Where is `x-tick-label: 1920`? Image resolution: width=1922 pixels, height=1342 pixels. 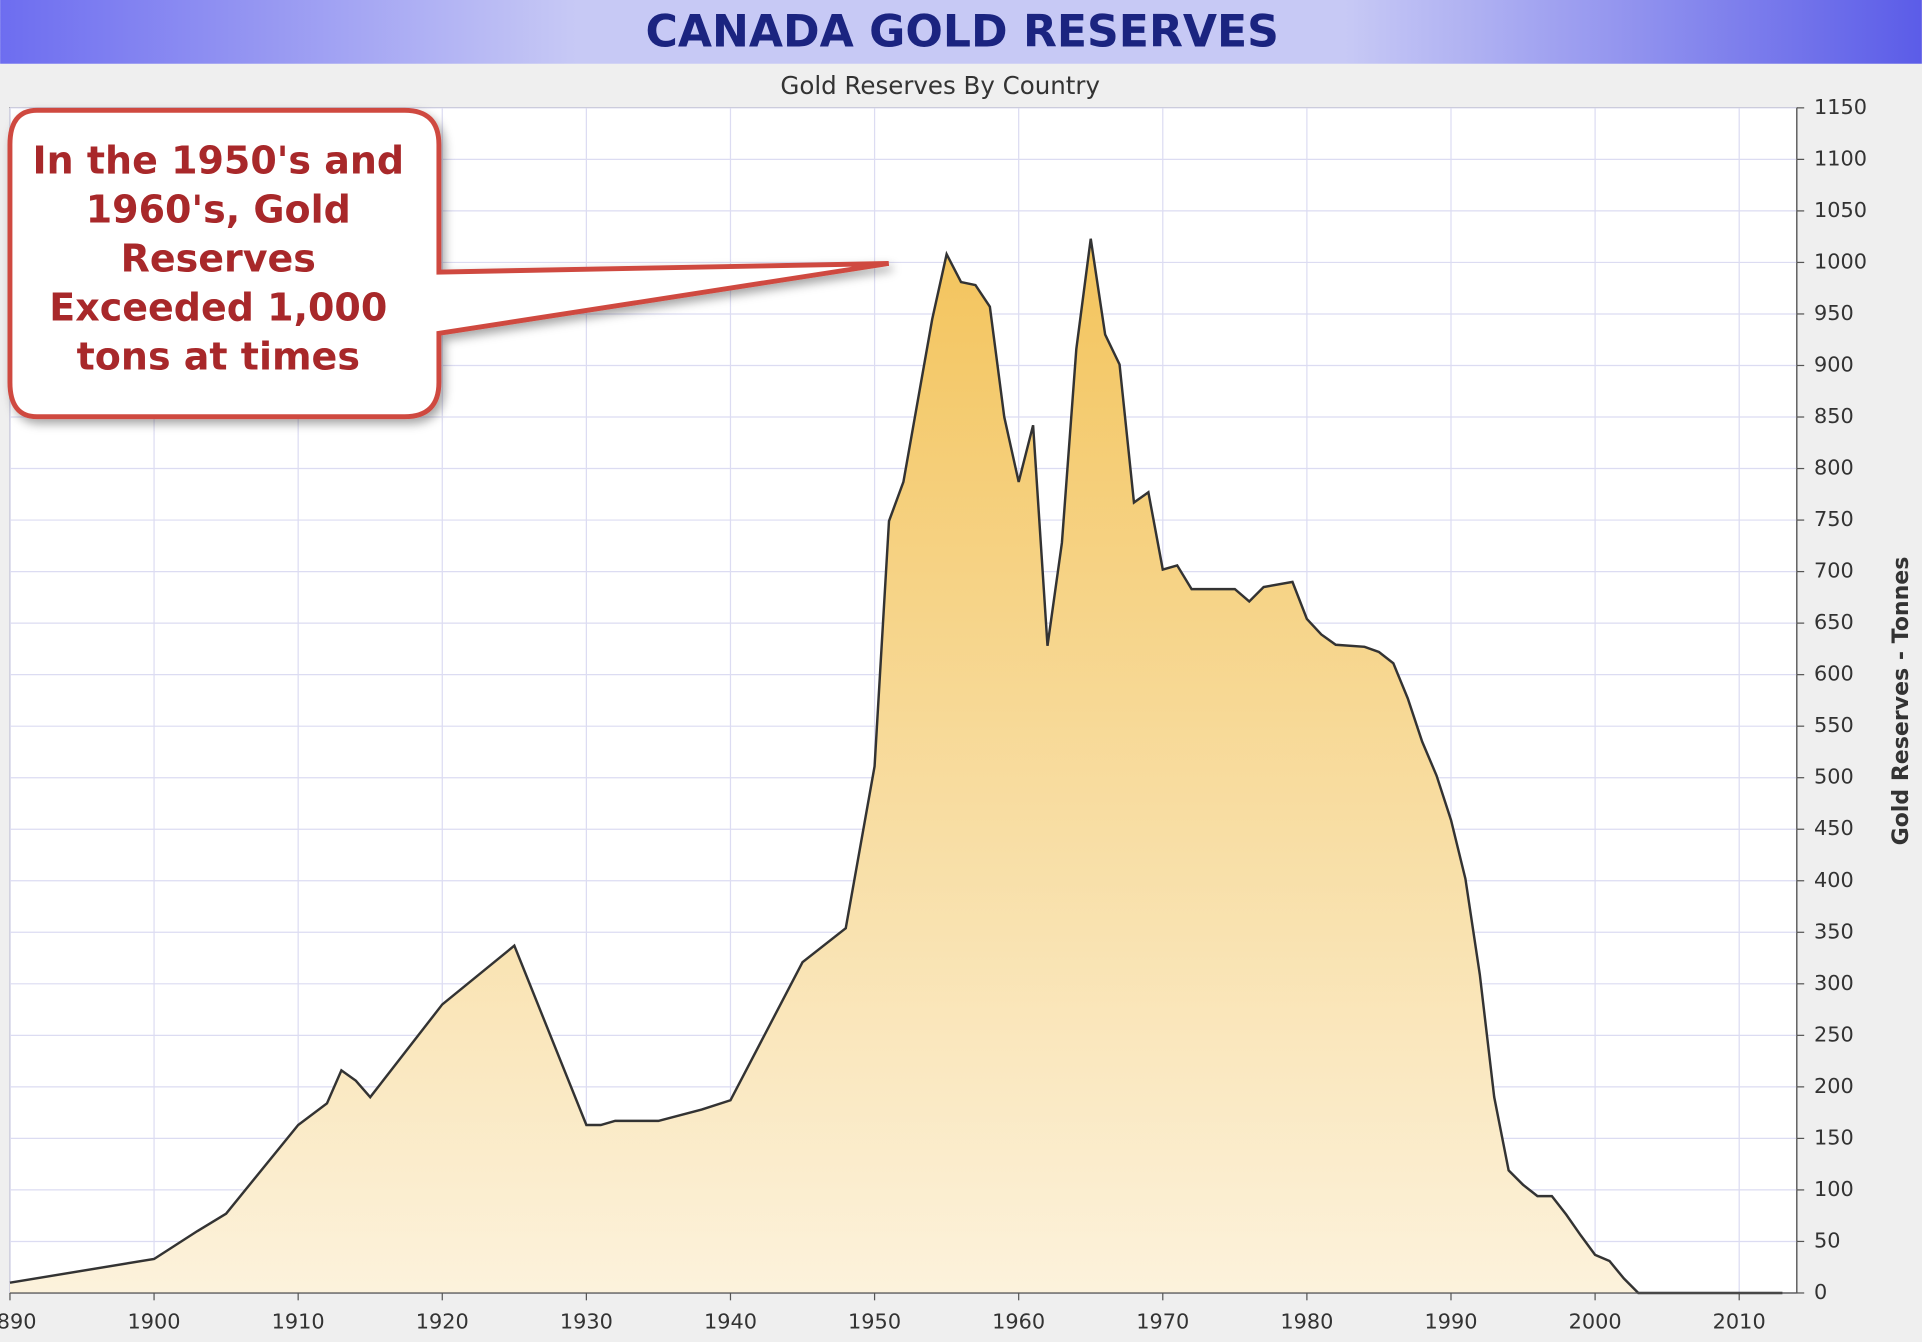 x-tick-label: 1920 is located at coordinates (442, 1321).